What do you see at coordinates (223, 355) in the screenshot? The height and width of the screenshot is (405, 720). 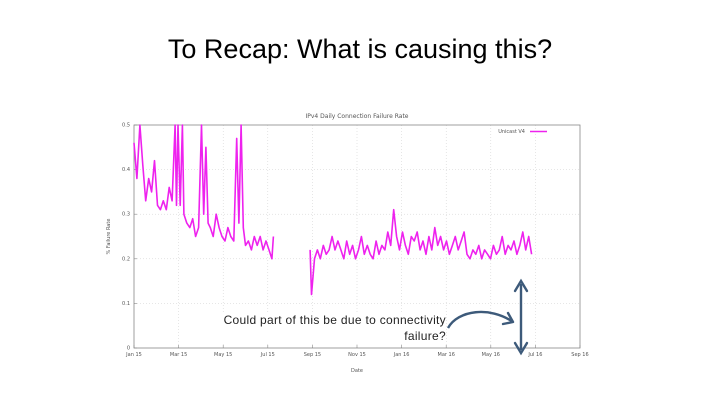 I see `x-tick-label: May 15` at bounding box center [223, 355].